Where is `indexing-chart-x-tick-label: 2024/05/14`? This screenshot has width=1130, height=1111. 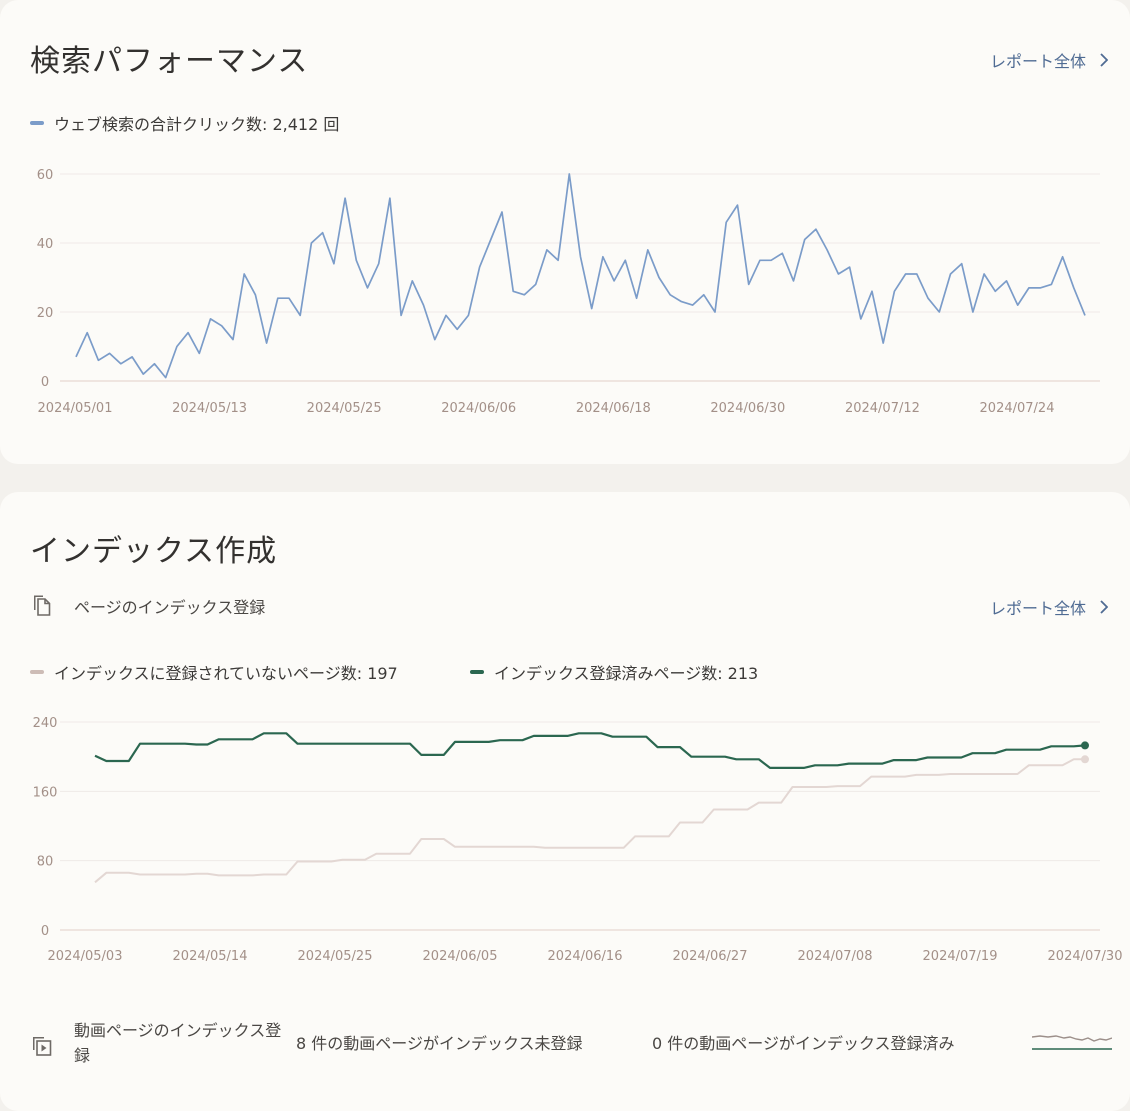
indexing-chart-x-tick-label: 2024/05/14 is located at coordinates (210, 956).